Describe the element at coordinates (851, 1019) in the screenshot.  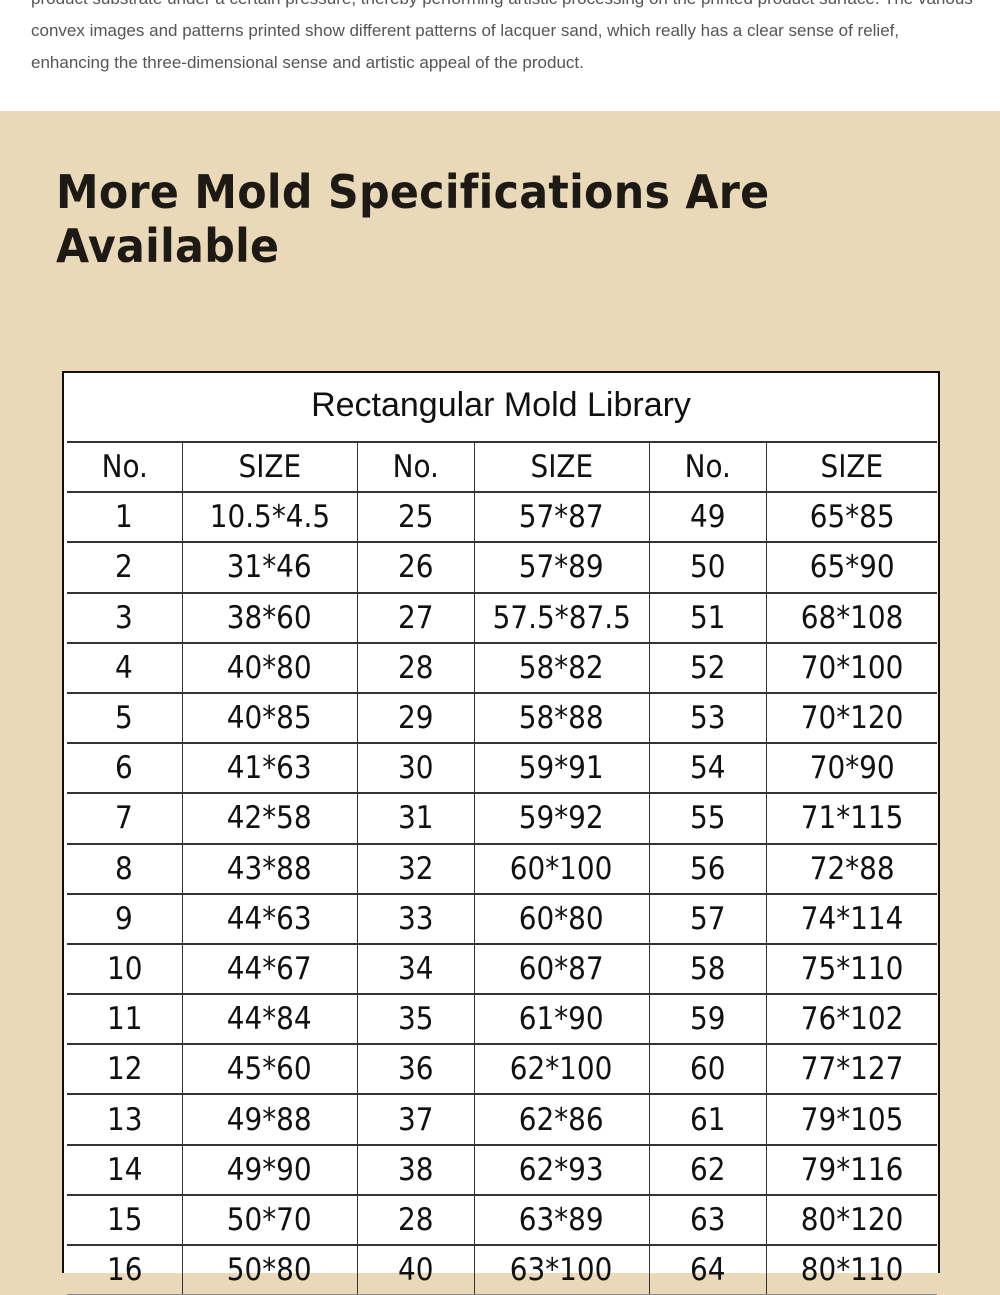
I see `table-cell: 76*102` at that location.